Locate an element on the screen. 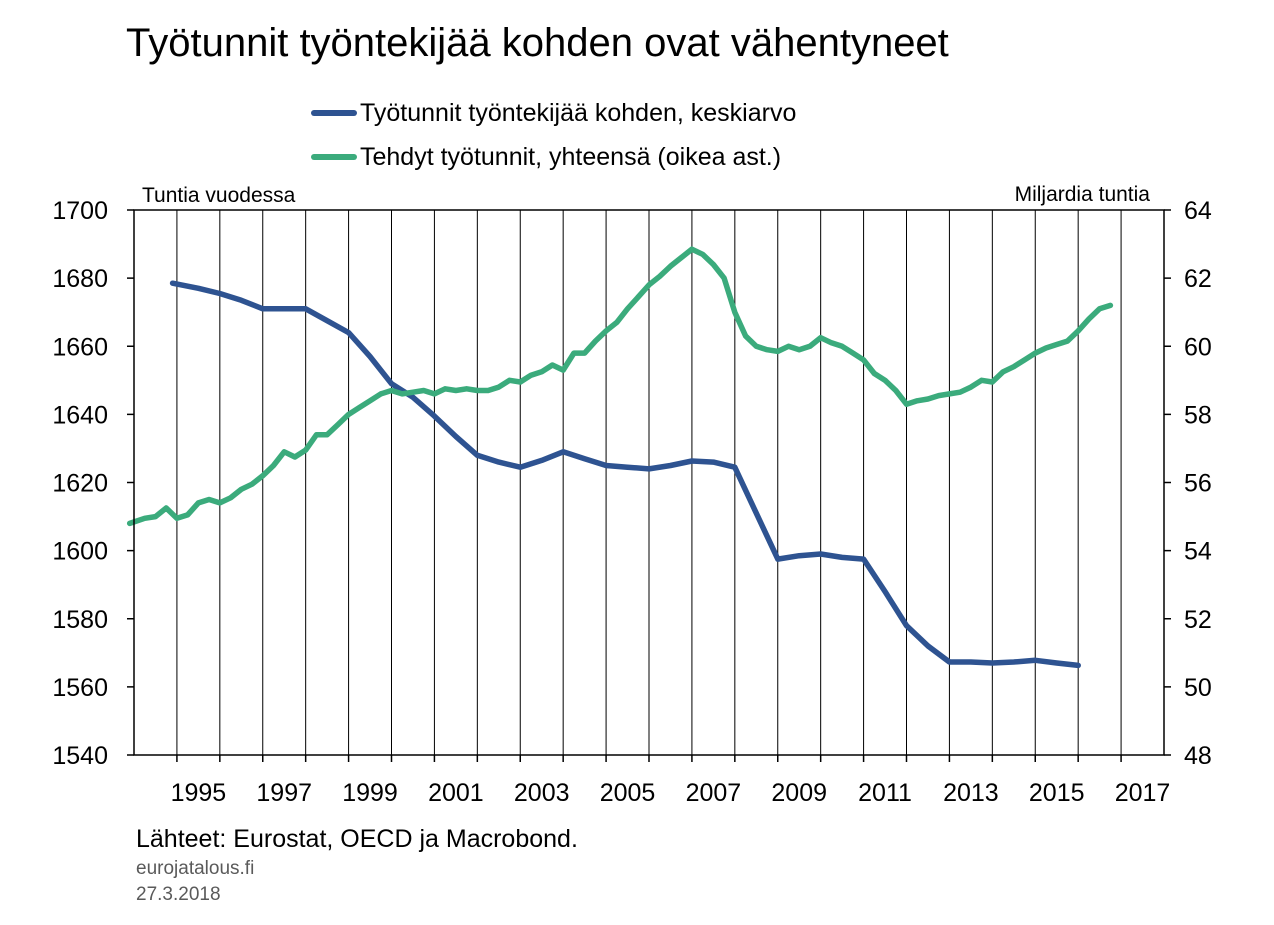 This screenshot has height=925, width=1274. x-tick-label: 1999 is located at coordinates (370, 793).